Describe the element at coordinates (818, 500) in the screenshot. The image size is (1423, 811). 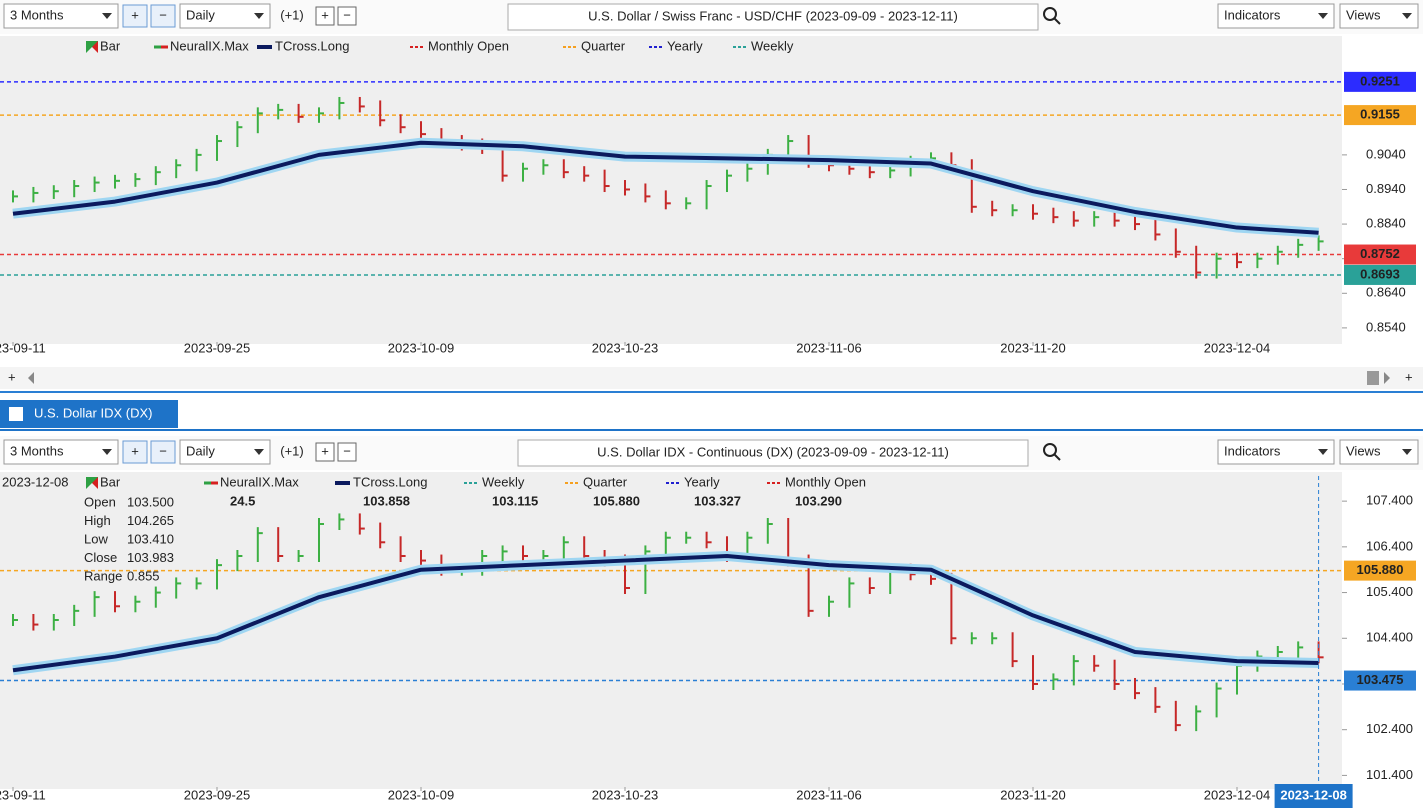
I see `legend-value: 103.290` at that location.